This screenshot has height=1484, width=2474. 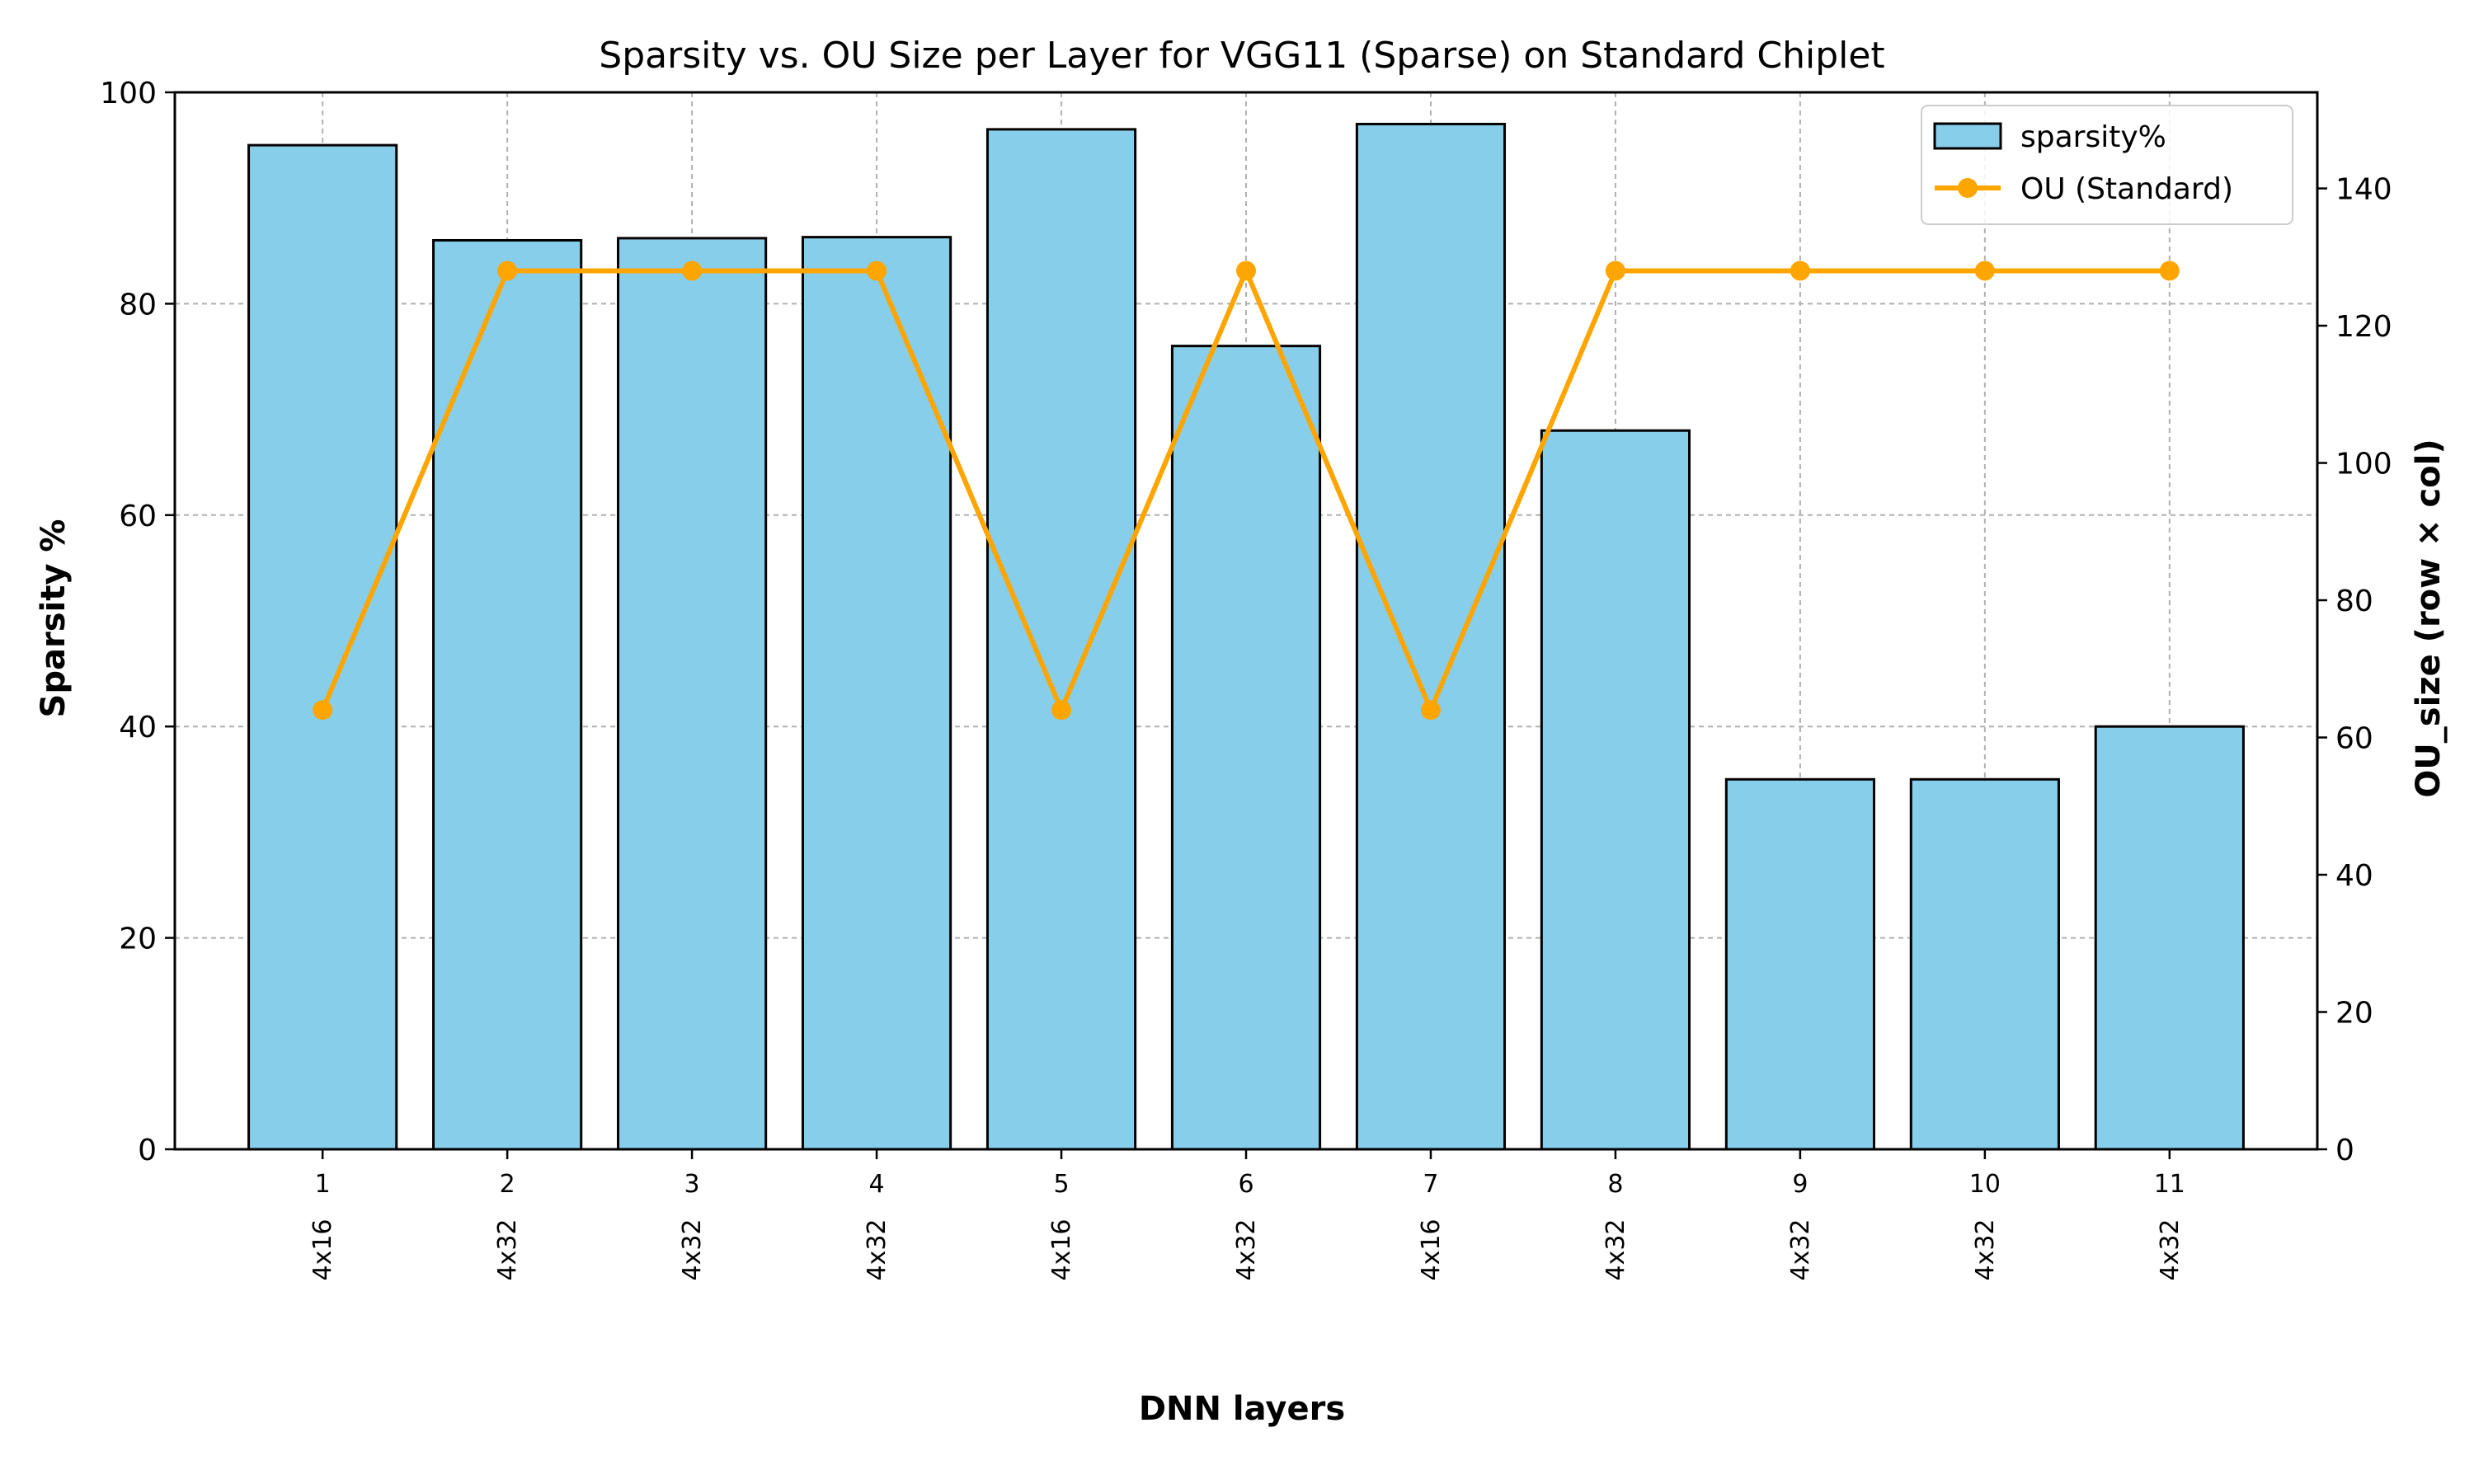 I want to click on y-tick-label: 20, so click(x=138, y=940).